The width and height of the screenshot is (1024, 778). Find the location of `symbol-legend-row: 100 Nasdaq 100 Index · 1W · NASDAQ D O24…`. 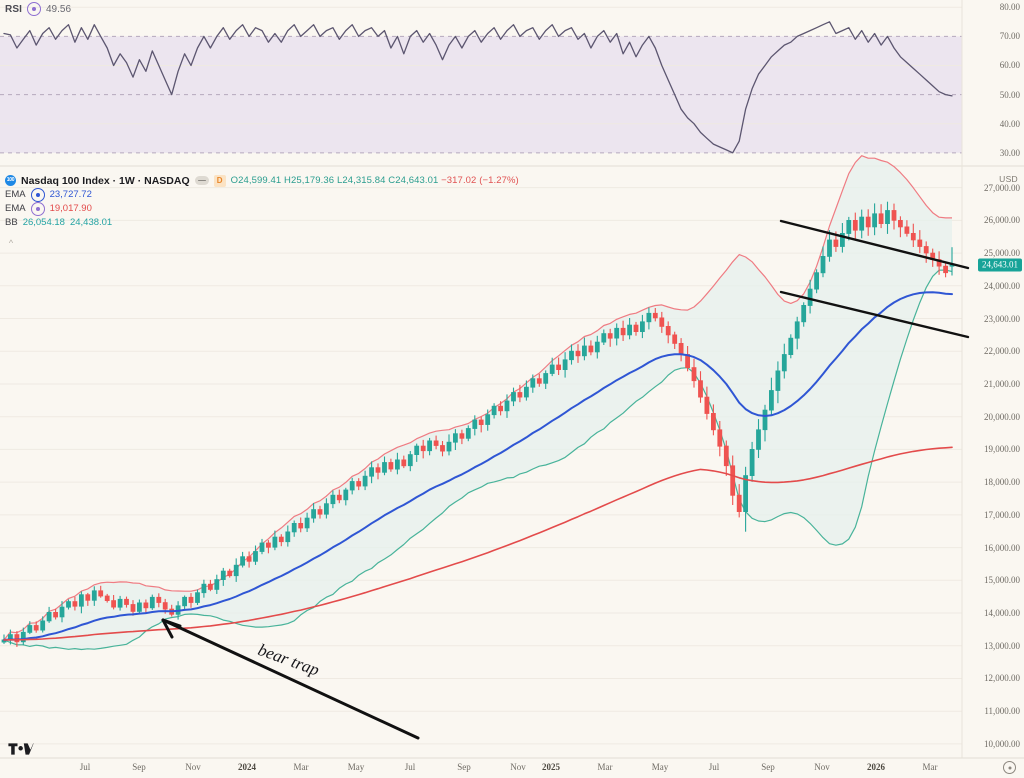

symbol-legend-row: 100 Nasdaq 100 Index · 1W · NASDAQ D O24… is located at coordinates (262, 180).